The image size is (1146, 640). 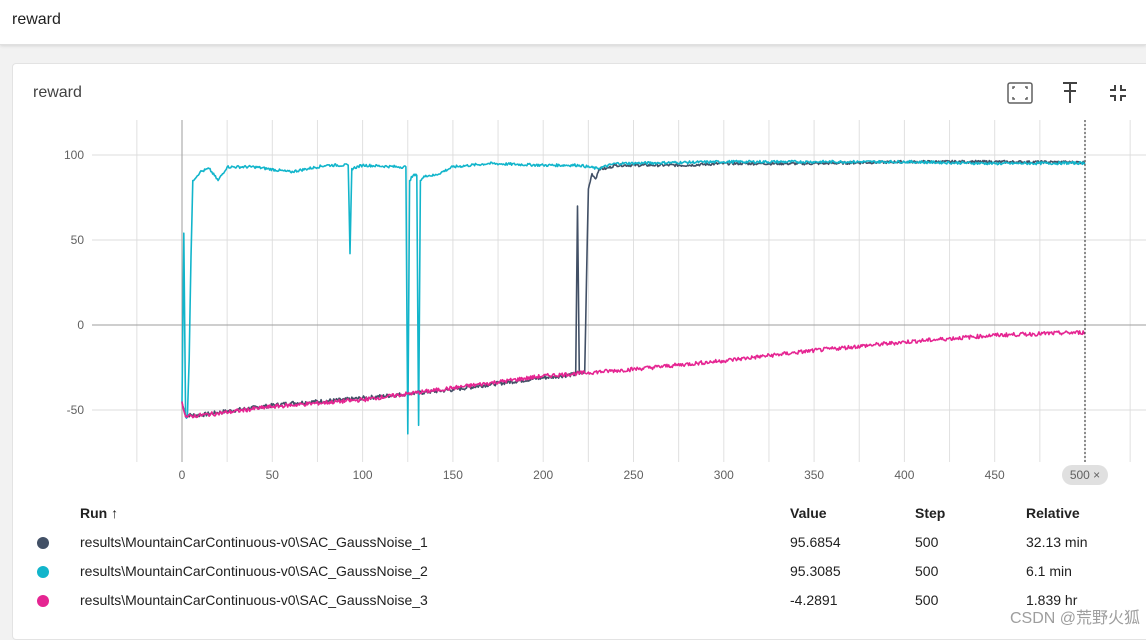 I want to click on watermark: CSDN @荒野火狐, so click(x=1075, y=616).